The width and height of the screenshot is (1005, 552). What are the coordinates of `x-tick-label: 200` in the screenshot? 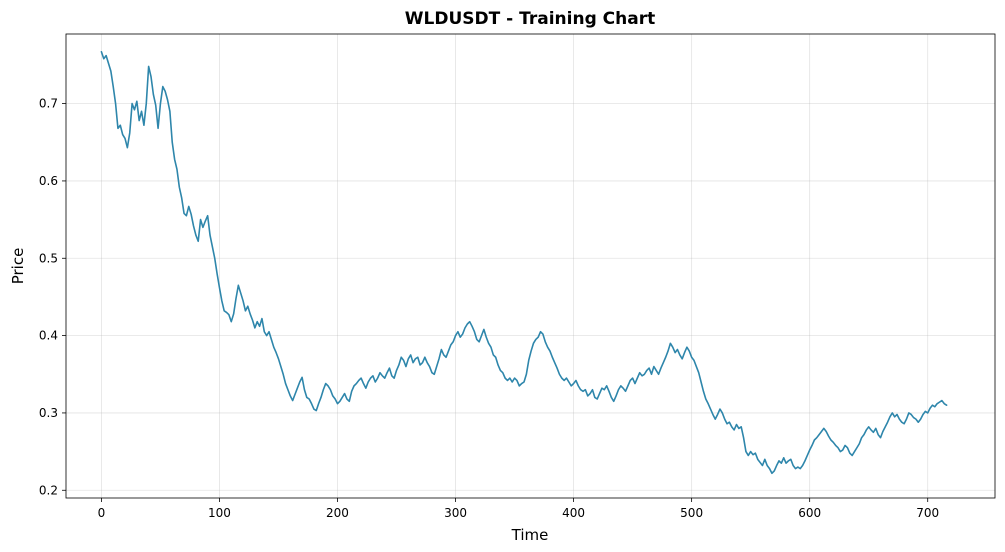 It's located at (337, 513).